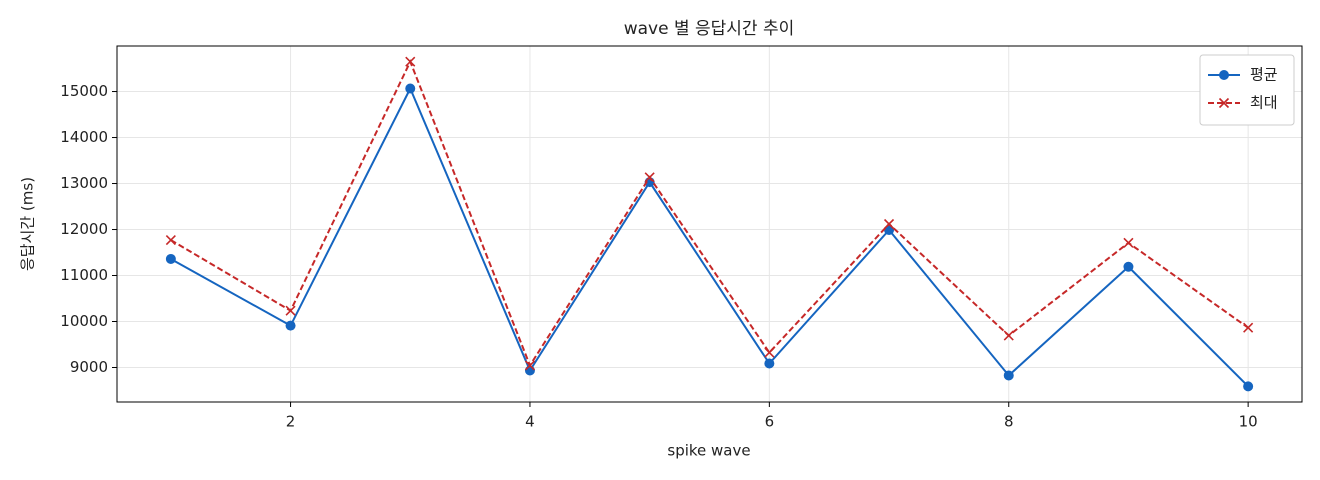 The width and height of the screenshot is (1320, 480). I want to click on x-tick-label: 8, so click(1009, 422).